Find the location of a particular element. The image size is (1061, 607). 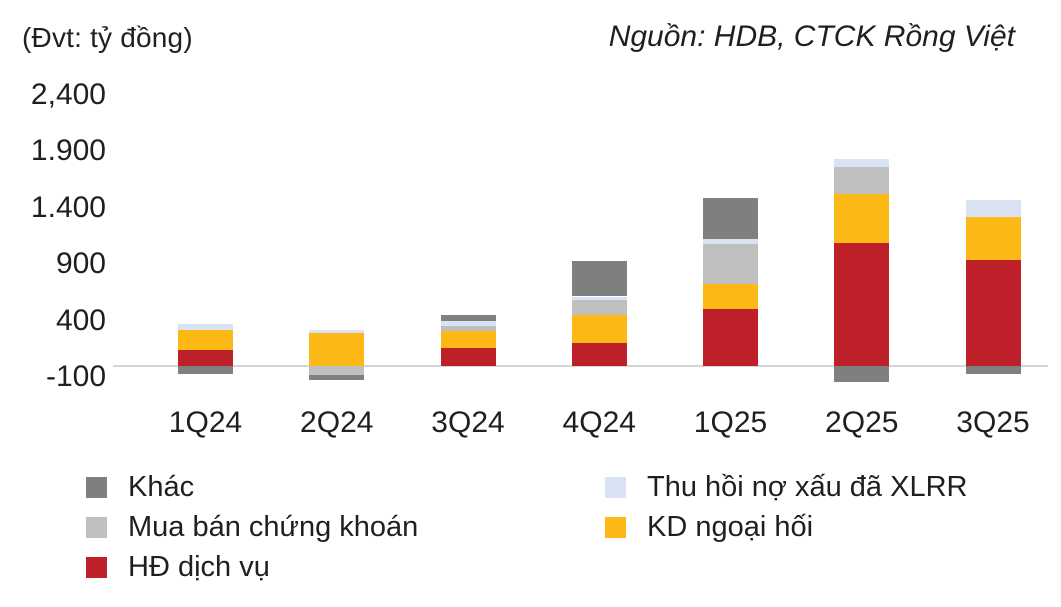

y-axis-label: 1.400 is located at coordinates (68, 207).